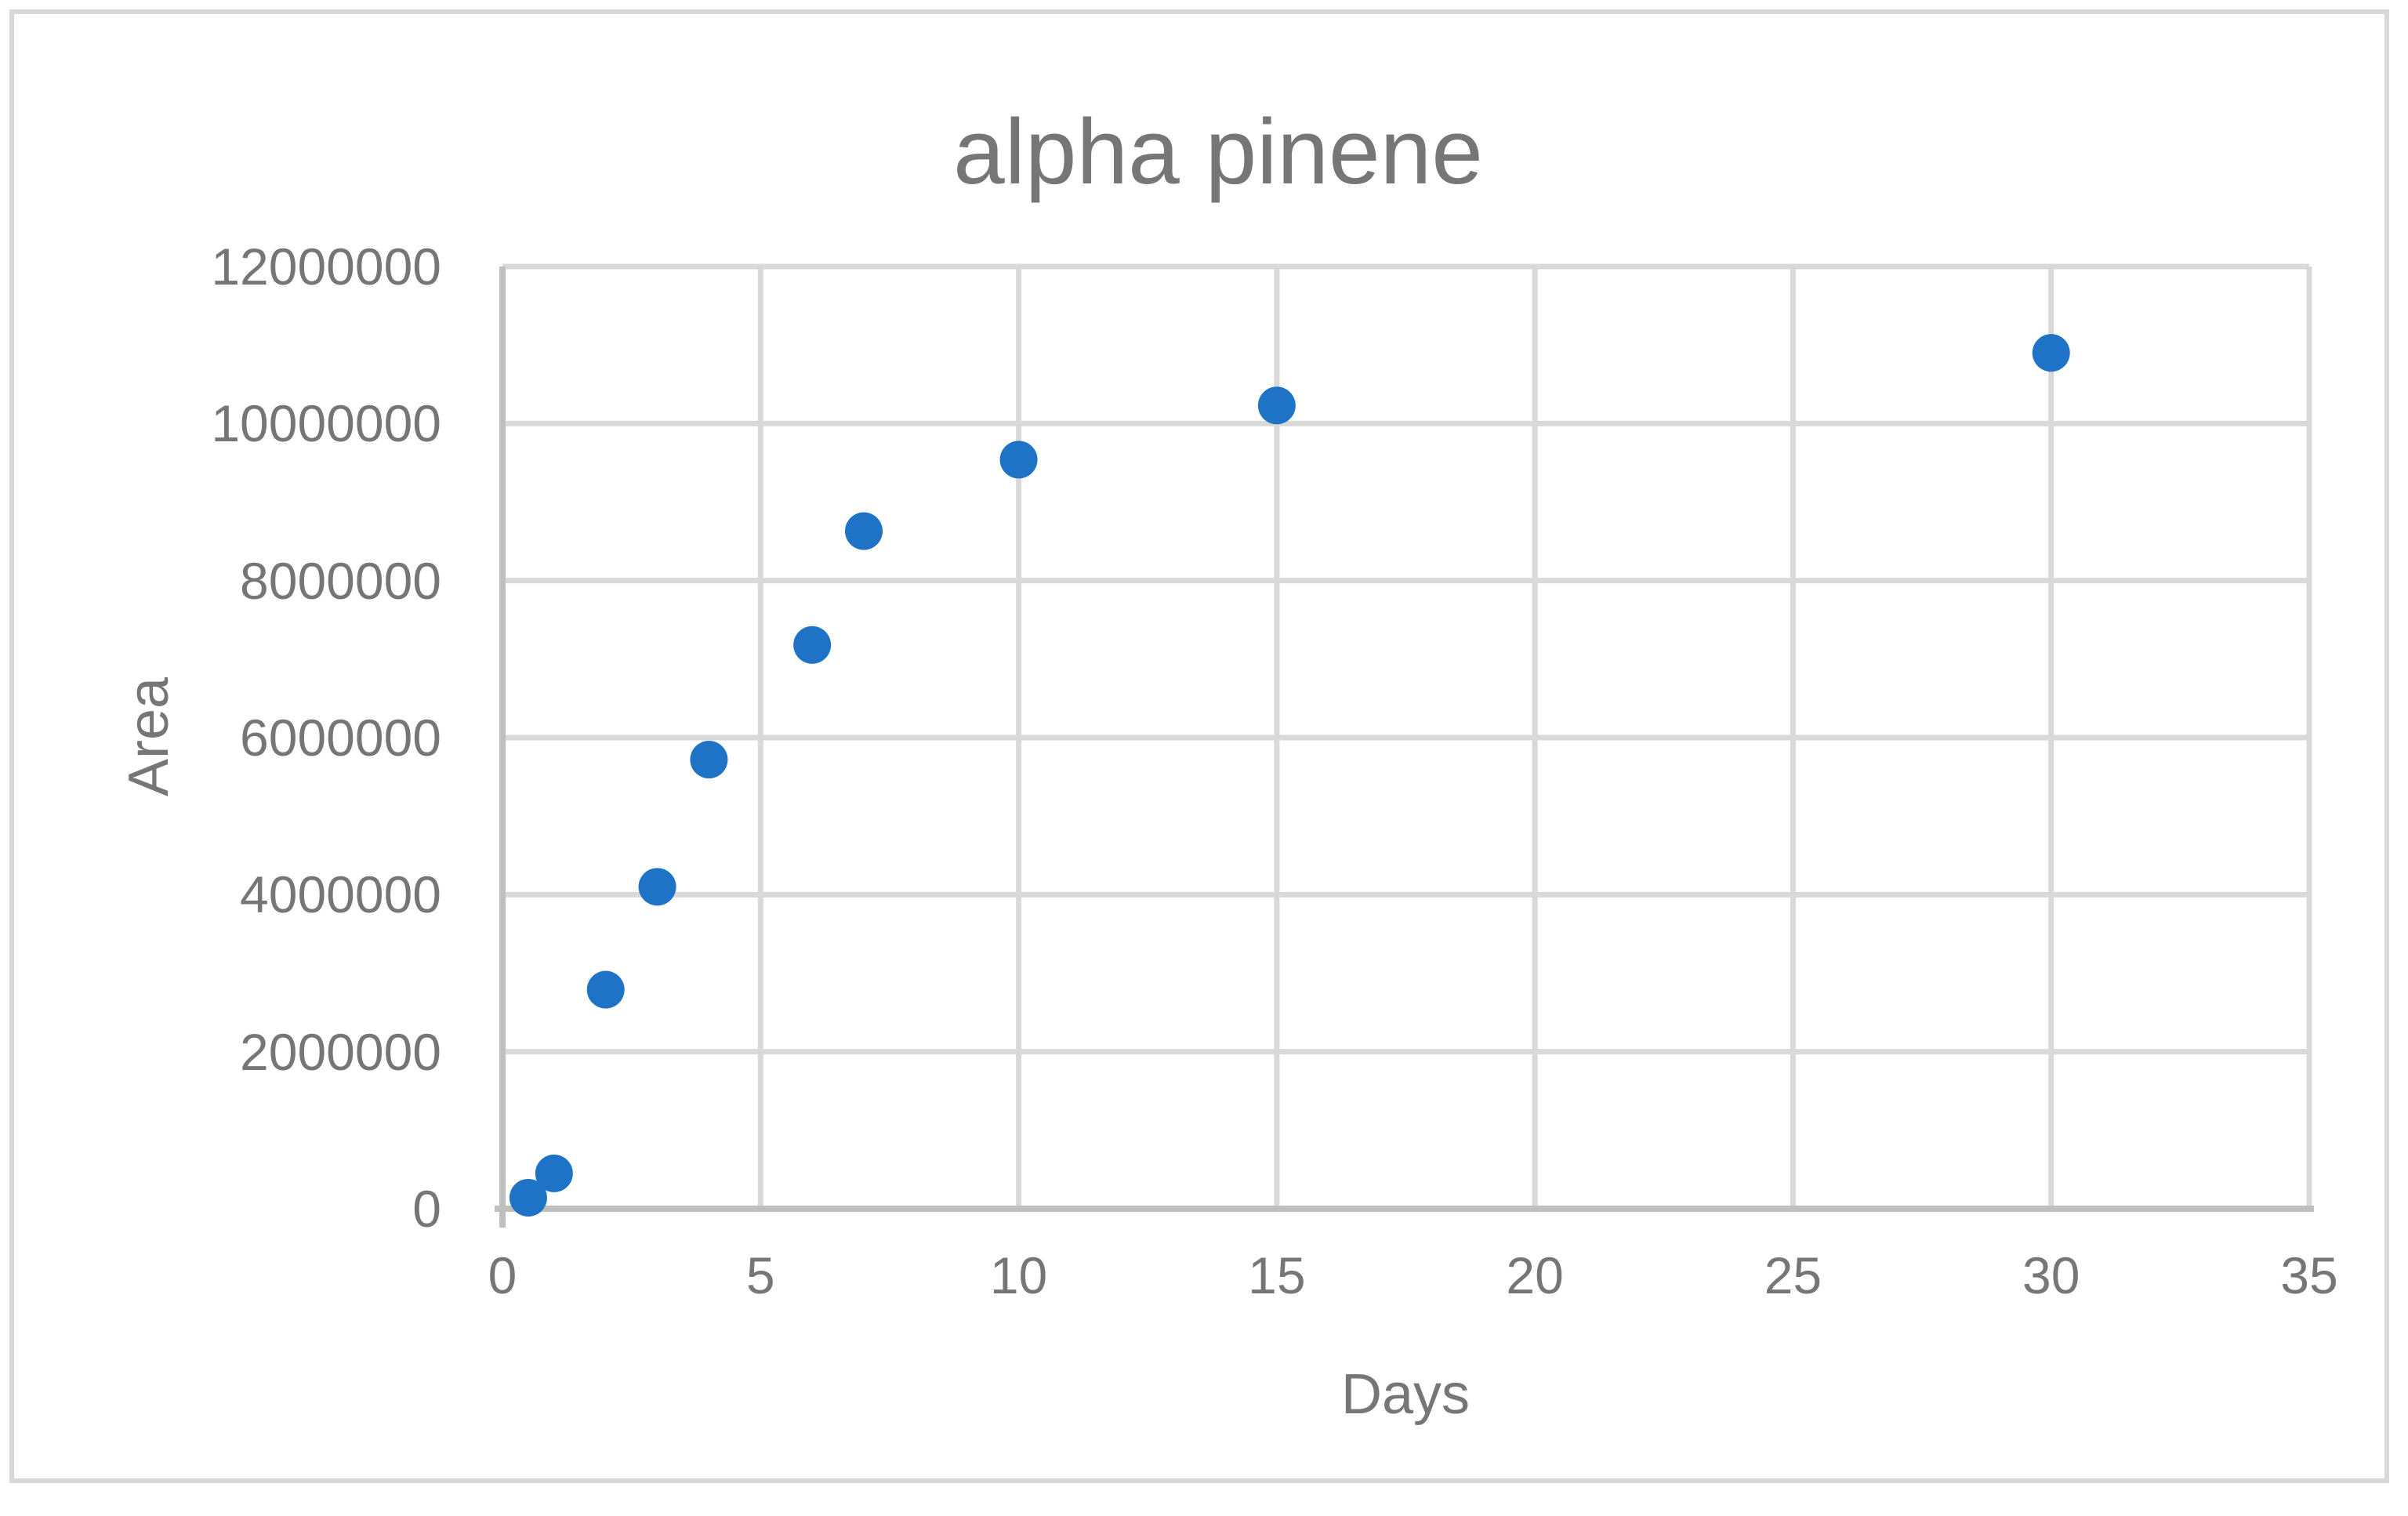  I want to click on y-tick-label: 6000000, so click(340, 738).